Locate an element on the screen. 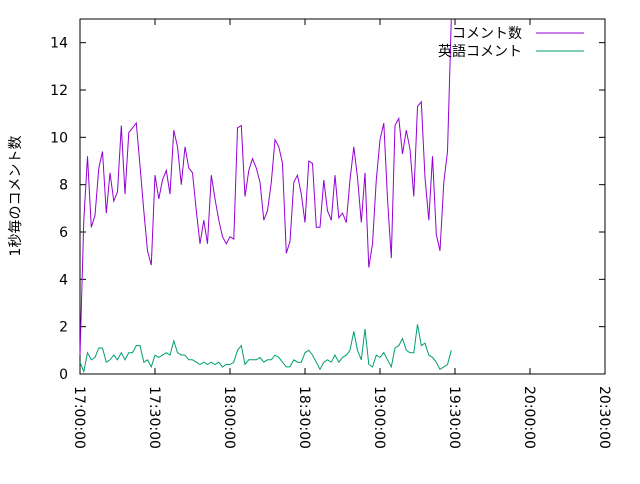 This screenshot has height=484, width=640. x-tick-label: 18:00:00 is located at coordinates (229, 417).